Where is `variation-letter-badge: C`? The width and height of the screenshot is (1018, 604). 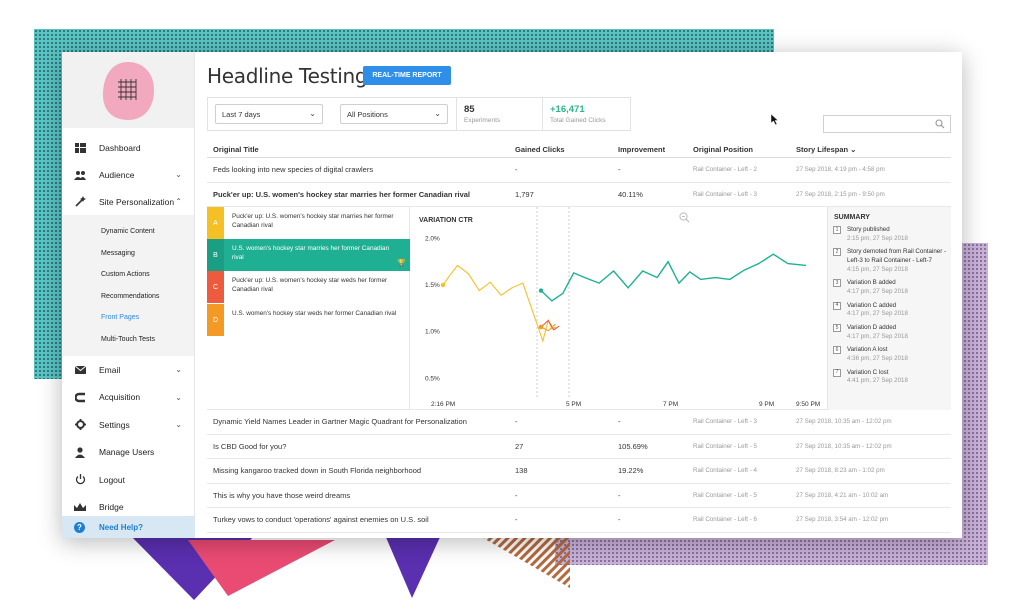 variation-letter-badge: C is located at coordinates (215, 287).